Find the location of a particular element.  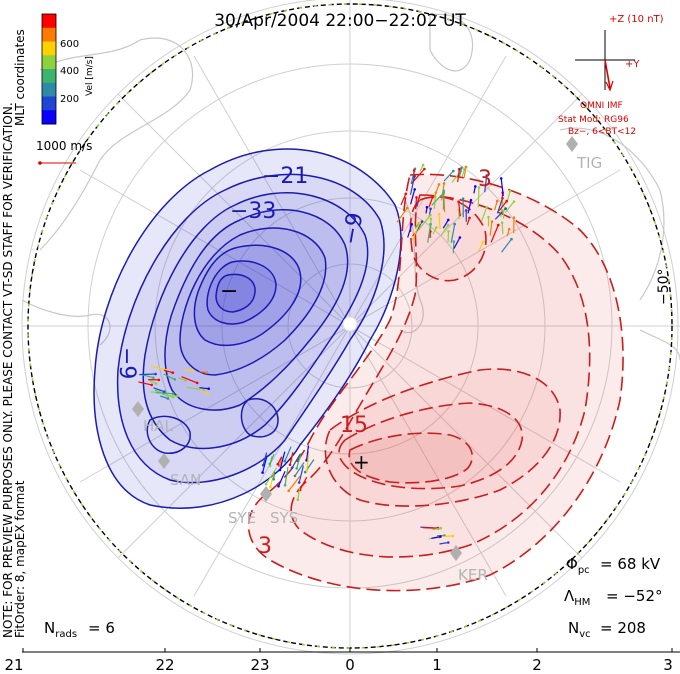

imf-z-label: +Z (10 nT) is located at coordinates (636, 19).